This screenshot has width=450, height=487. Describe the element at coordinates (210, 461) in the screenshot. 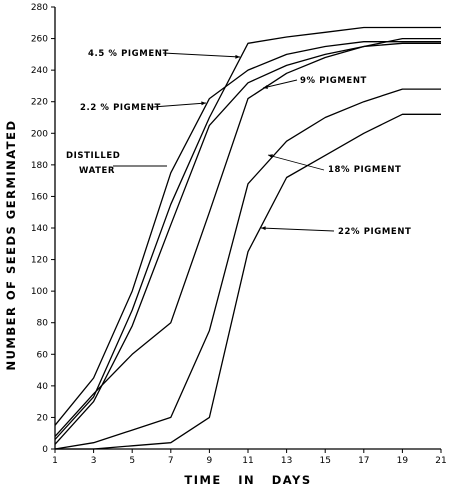

I see `x-tick-label: 9` at that location.